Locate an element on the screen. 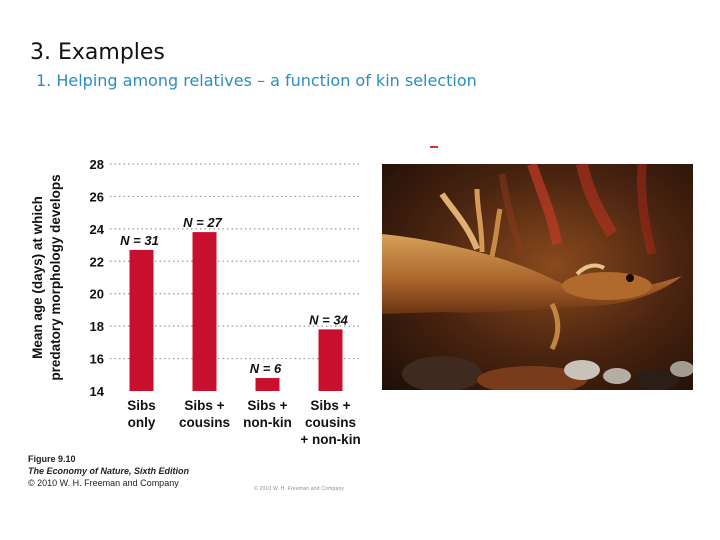 This screenshot has width=720, height=540. bar-data-label: N = 6 is located at coordinates (266, 368).